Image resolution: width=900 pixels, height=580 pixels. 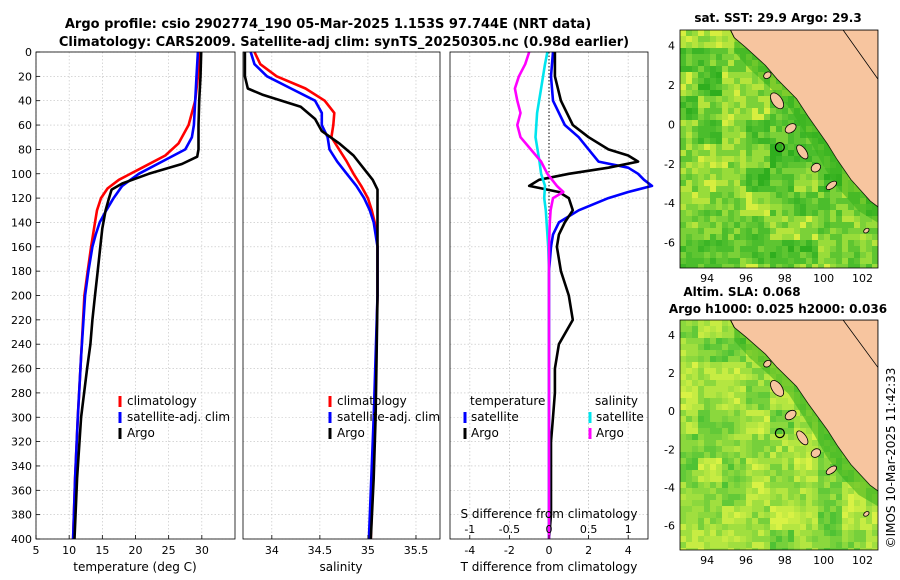 I want to click on y-tick-label: 260, so click(x=21, y=369).